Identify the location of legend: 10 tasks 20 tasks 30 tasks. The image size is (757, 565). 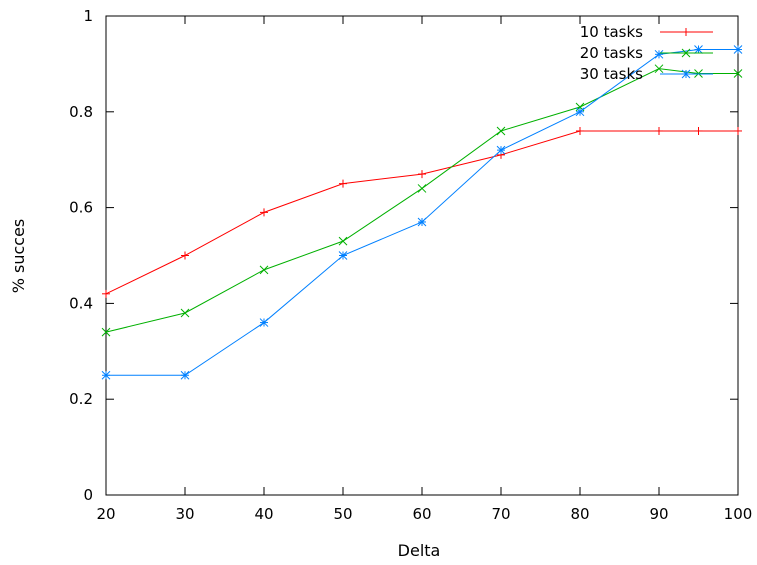
(646, 53).